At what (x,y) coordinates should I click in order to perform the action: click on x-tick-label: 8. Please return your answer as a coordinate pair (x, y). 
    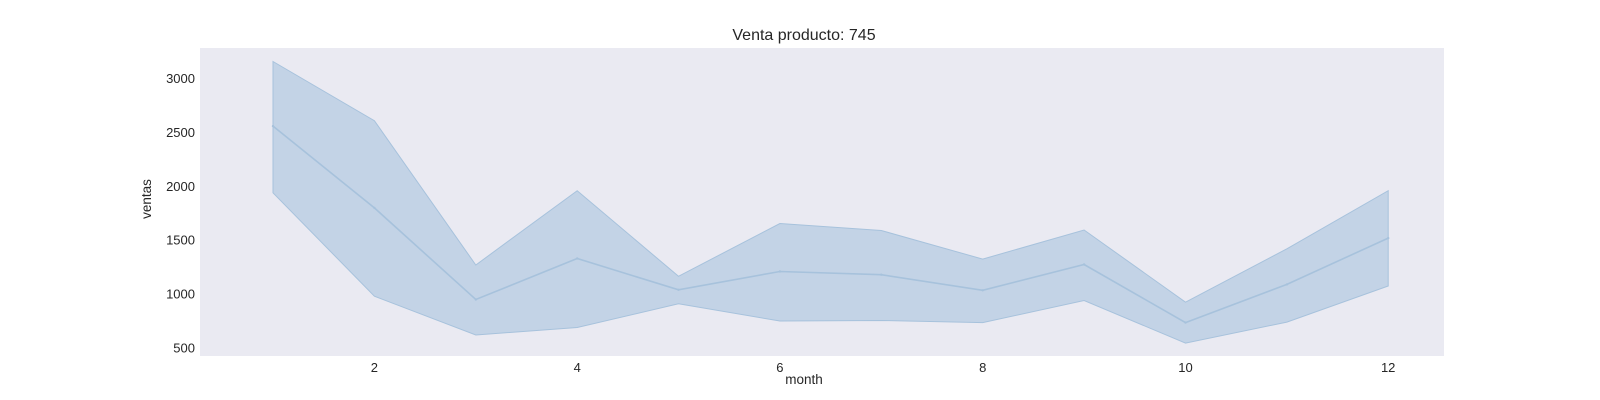
    Looking at the image, I should click on (982, 367).